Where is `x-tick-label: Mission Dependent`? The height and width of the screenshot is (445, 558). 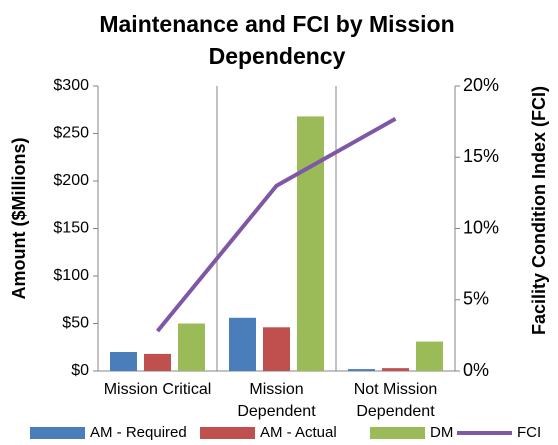
x-tick-label: Mission Dependent is located at coordinates (276, 400).